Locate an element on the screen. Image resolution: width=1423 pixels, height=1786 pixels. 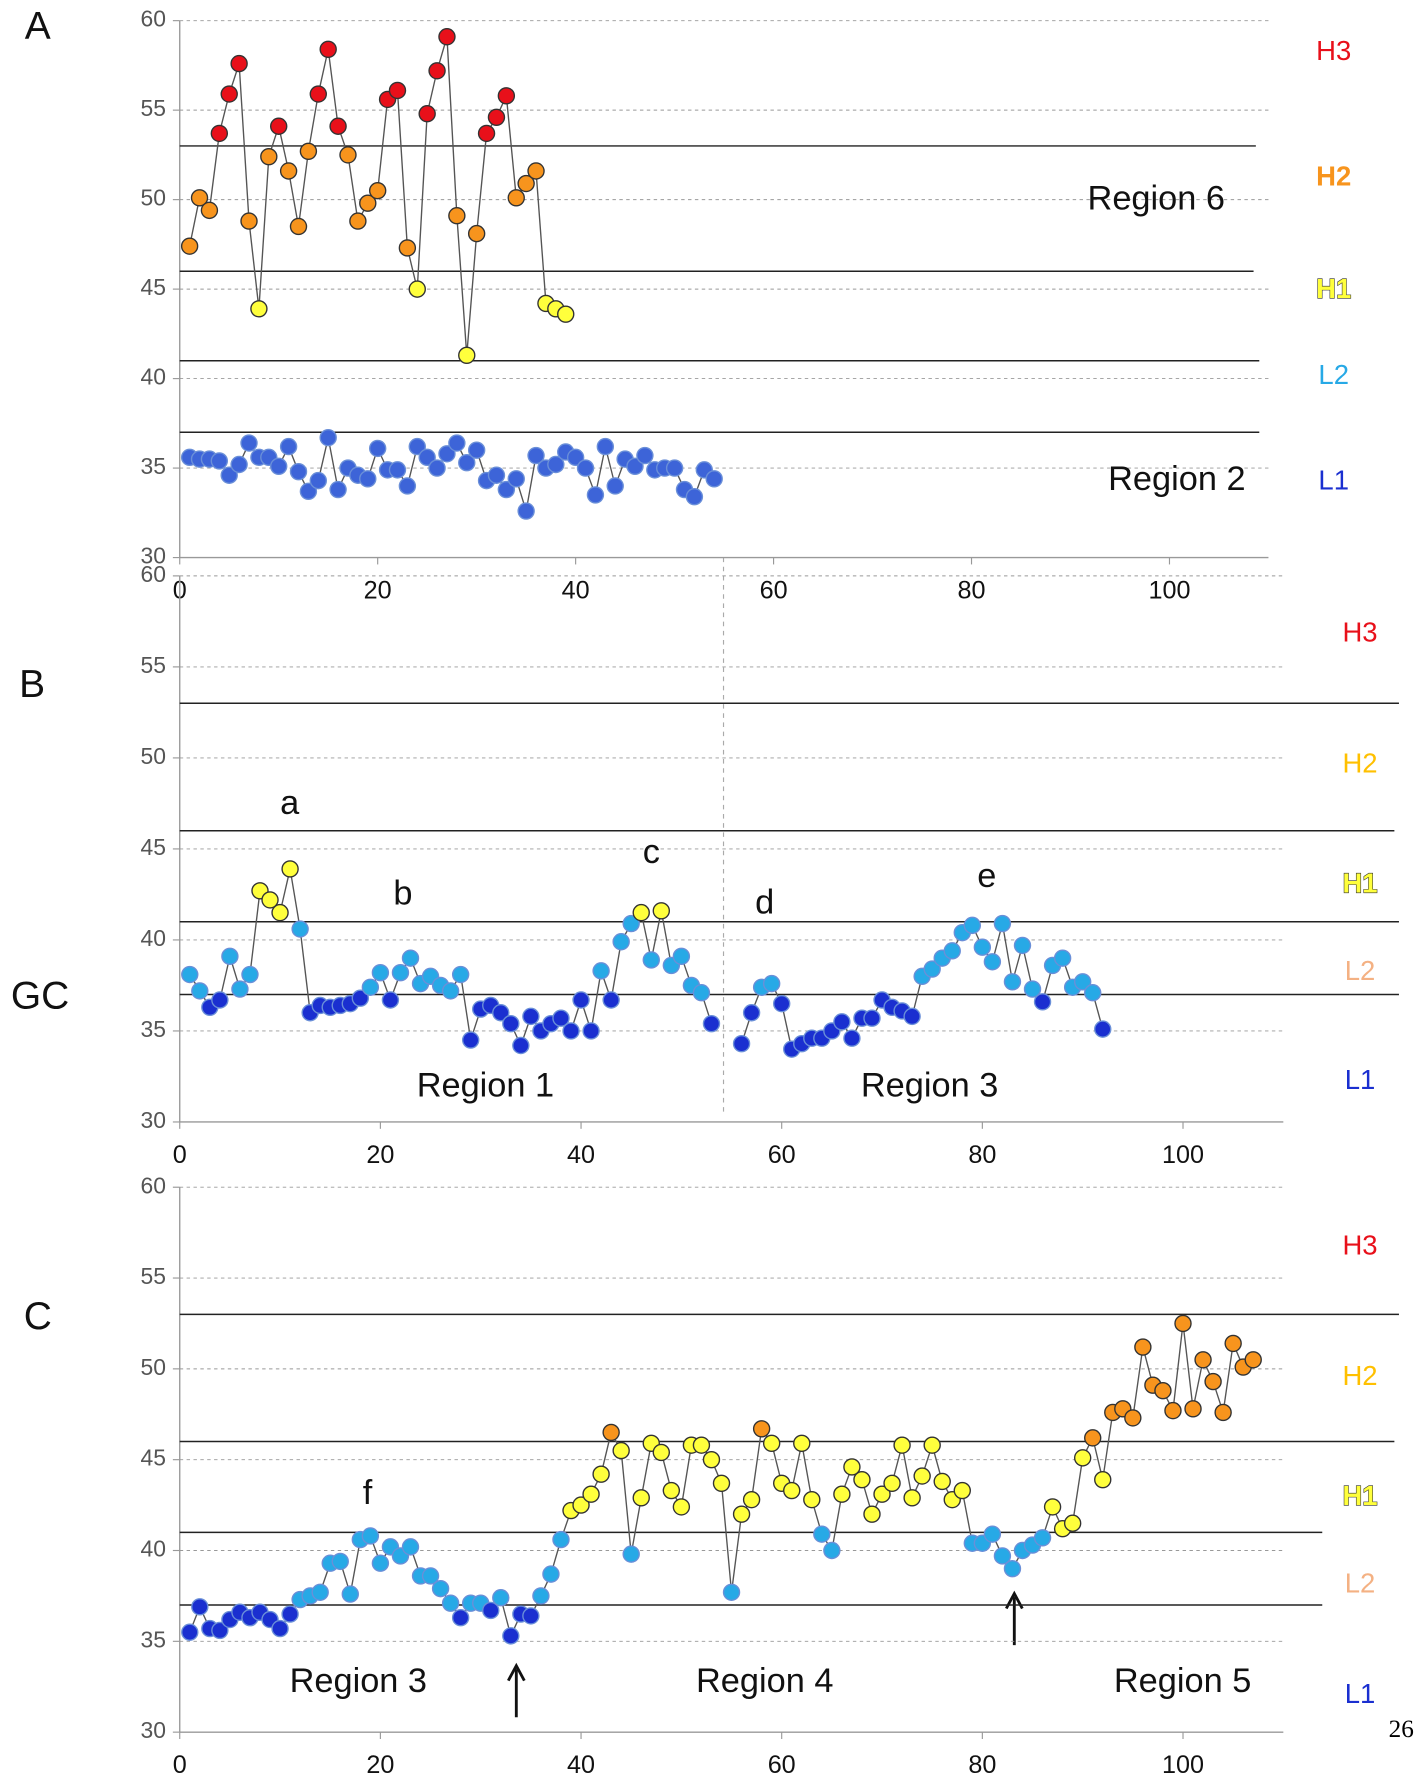
panel-label: A is located at coordinates (38, 26).